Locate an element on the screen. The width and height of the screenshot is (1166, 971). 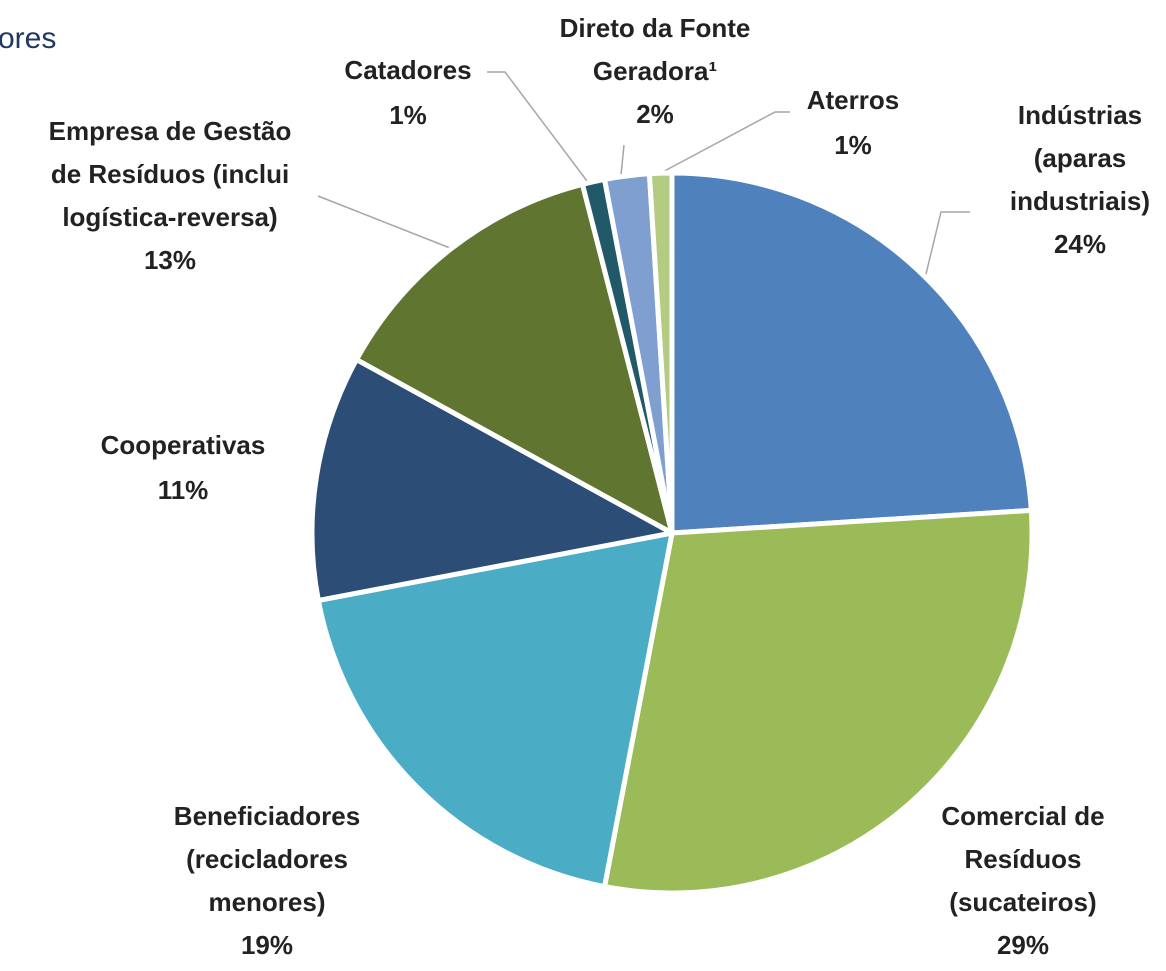
slice-value-label: 24% is located at coordinates (1080, 244).